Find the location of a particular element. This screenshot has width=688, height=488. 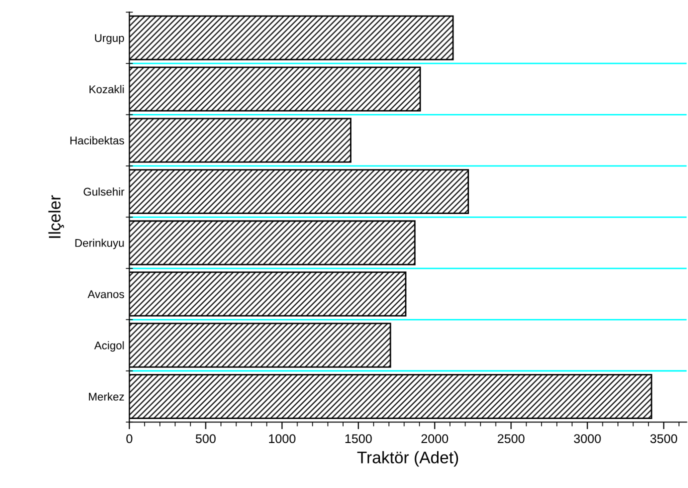

y-tick-label: Kozakli is located at coordinates (107, 89).